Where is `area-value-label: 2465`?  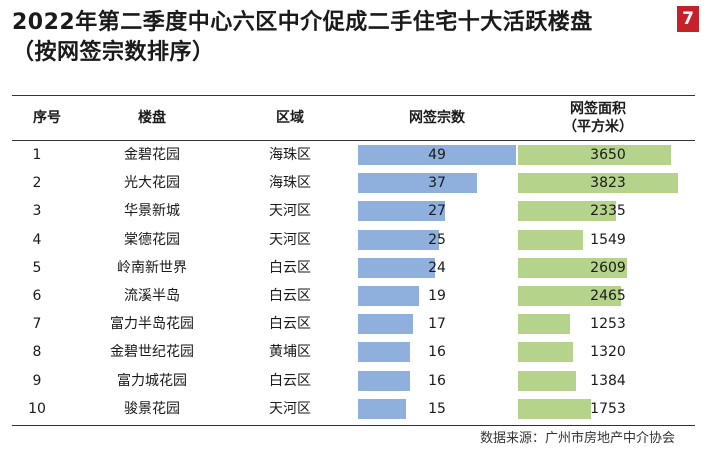
area-value-label: 2465 is located at coordinates (608, 296).